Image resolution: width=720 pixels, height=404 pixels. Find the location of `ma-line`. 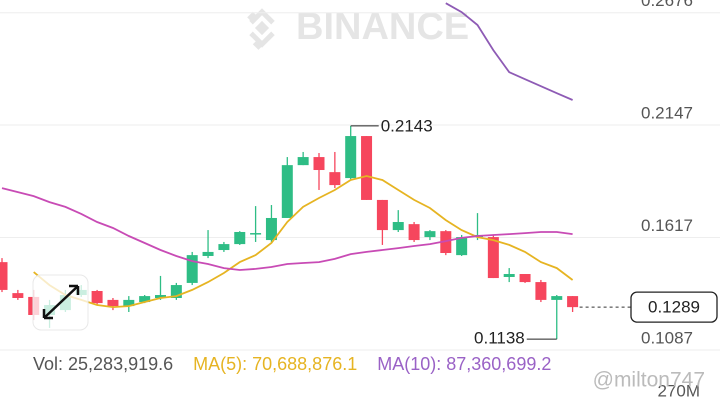

ma-line is located at coordinates (509, 51).